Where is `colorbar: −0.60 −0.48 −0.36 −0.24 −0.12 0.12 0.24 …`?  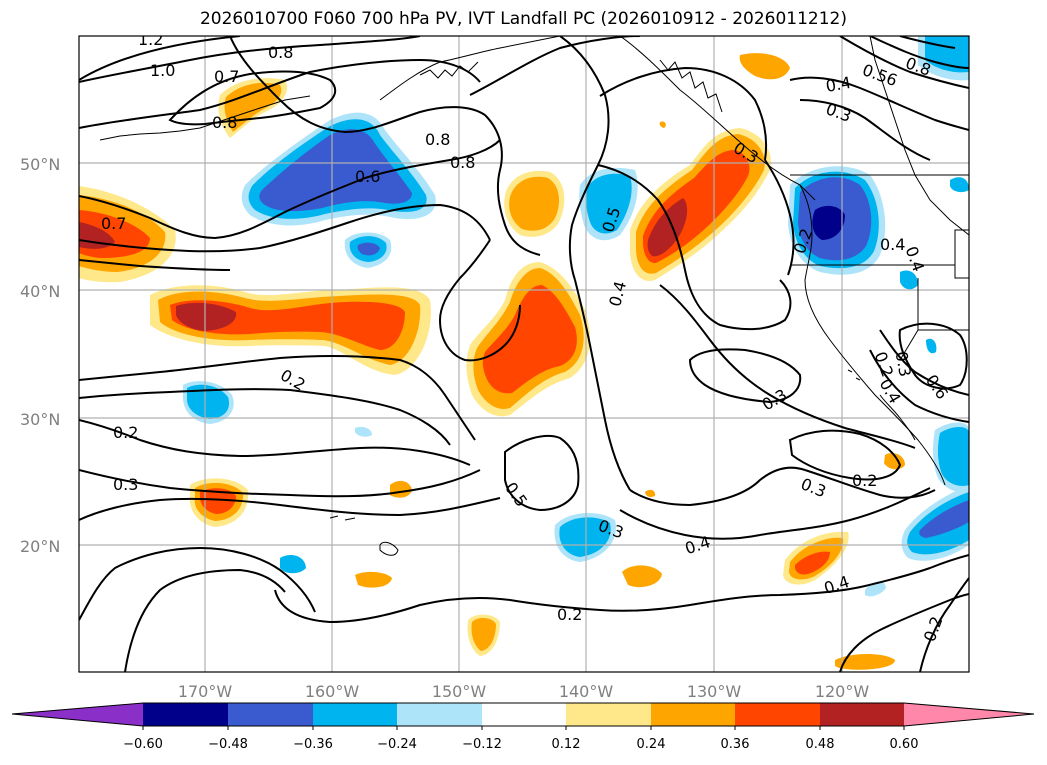 colorbar: −0.60 −0.48 −0.36 −0.24 −0.12 0.12 0.24 … is located at coordinates (523, 727).